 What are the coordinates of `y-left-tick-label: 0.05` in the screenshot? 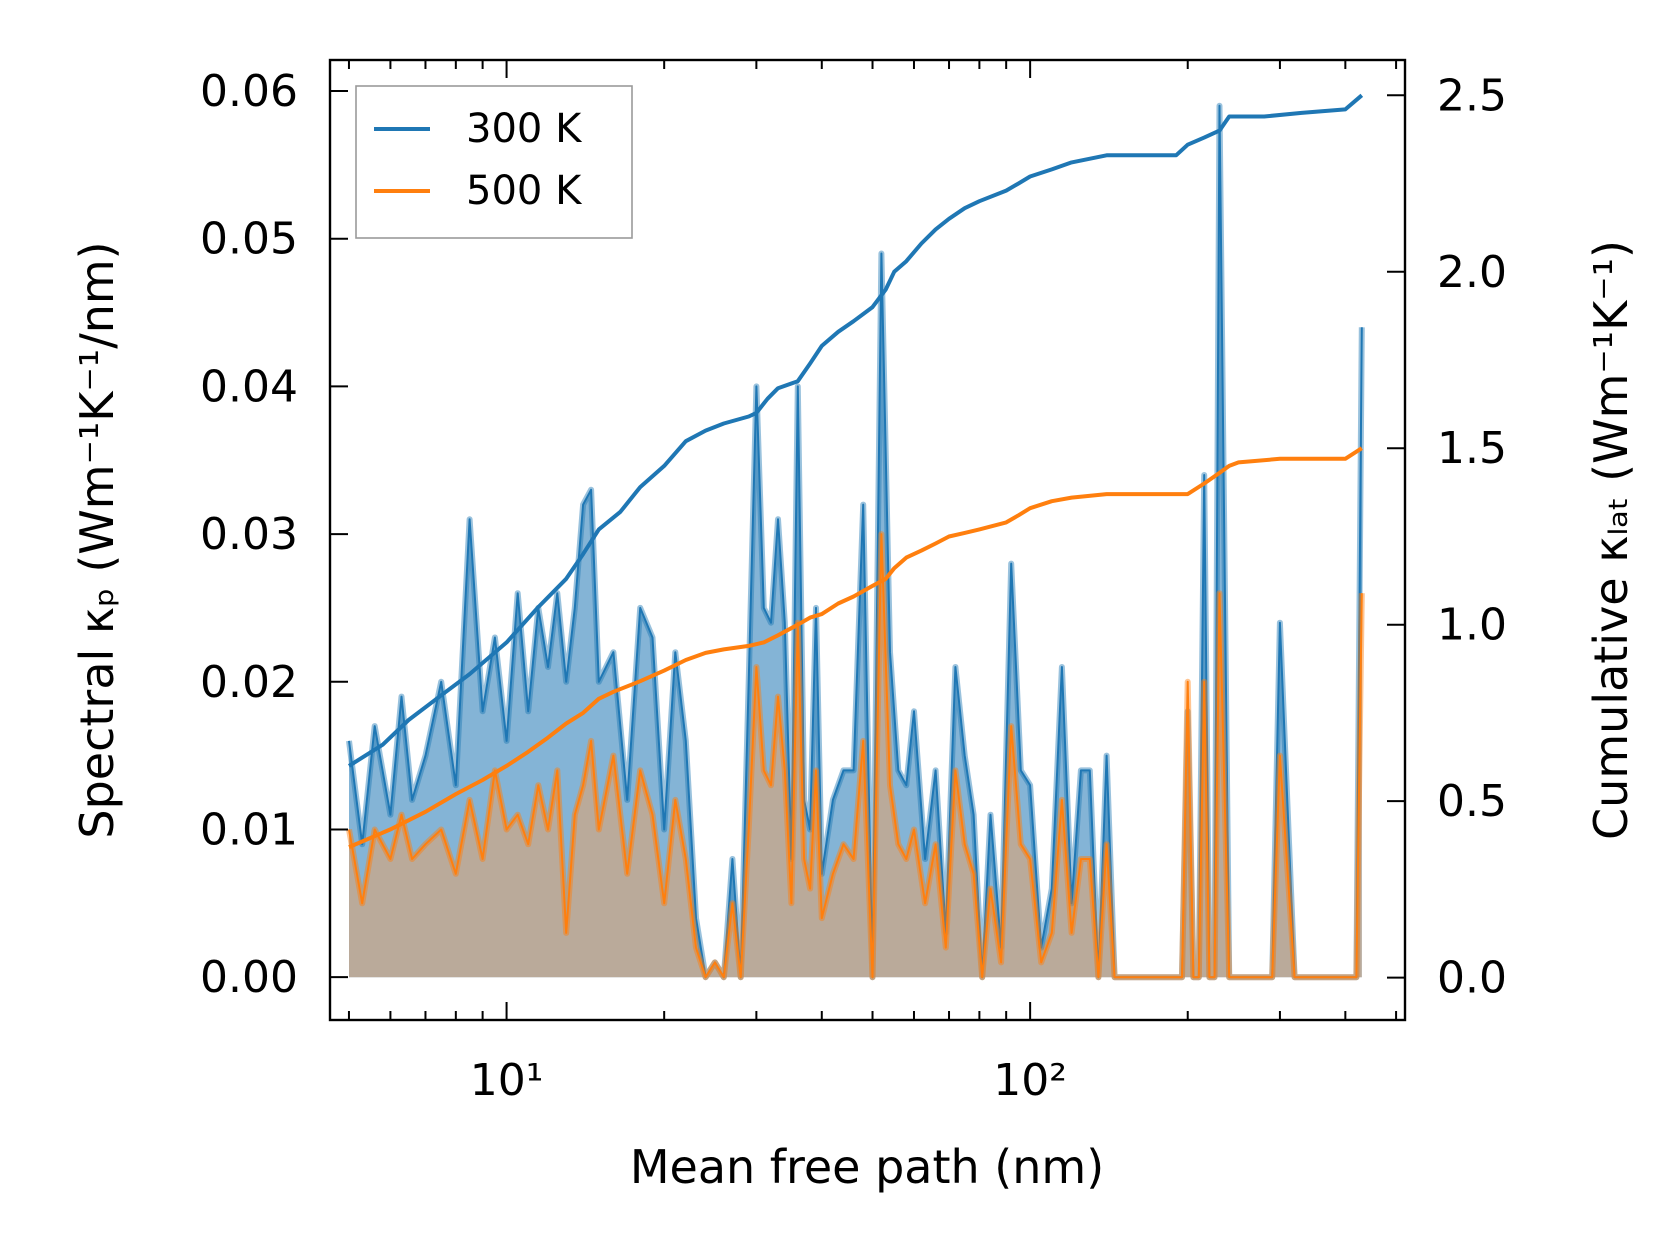 It's located at (249, 239).